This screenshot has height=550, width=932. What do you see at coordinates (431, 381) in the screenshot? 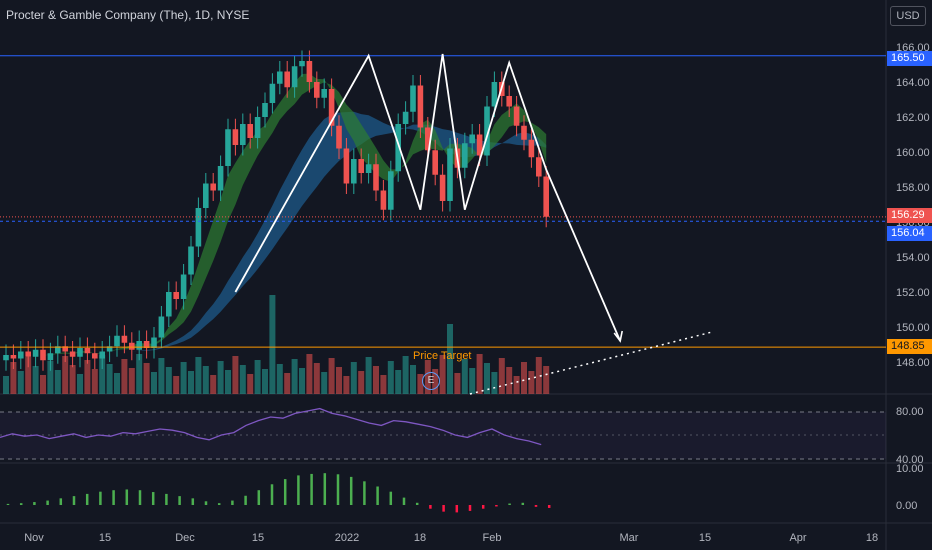
I see `earnings-icon: E` at bounding box center [431, 381].